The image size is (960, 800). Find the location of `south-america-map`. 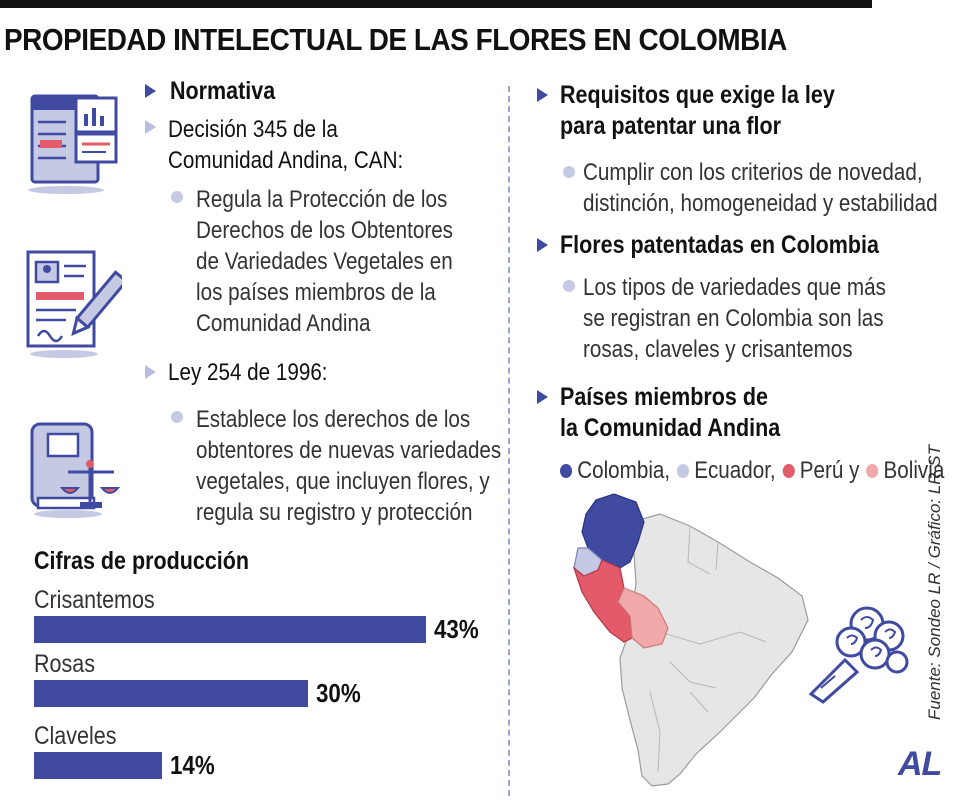

south-america-map is located at coordinates (690, 640).